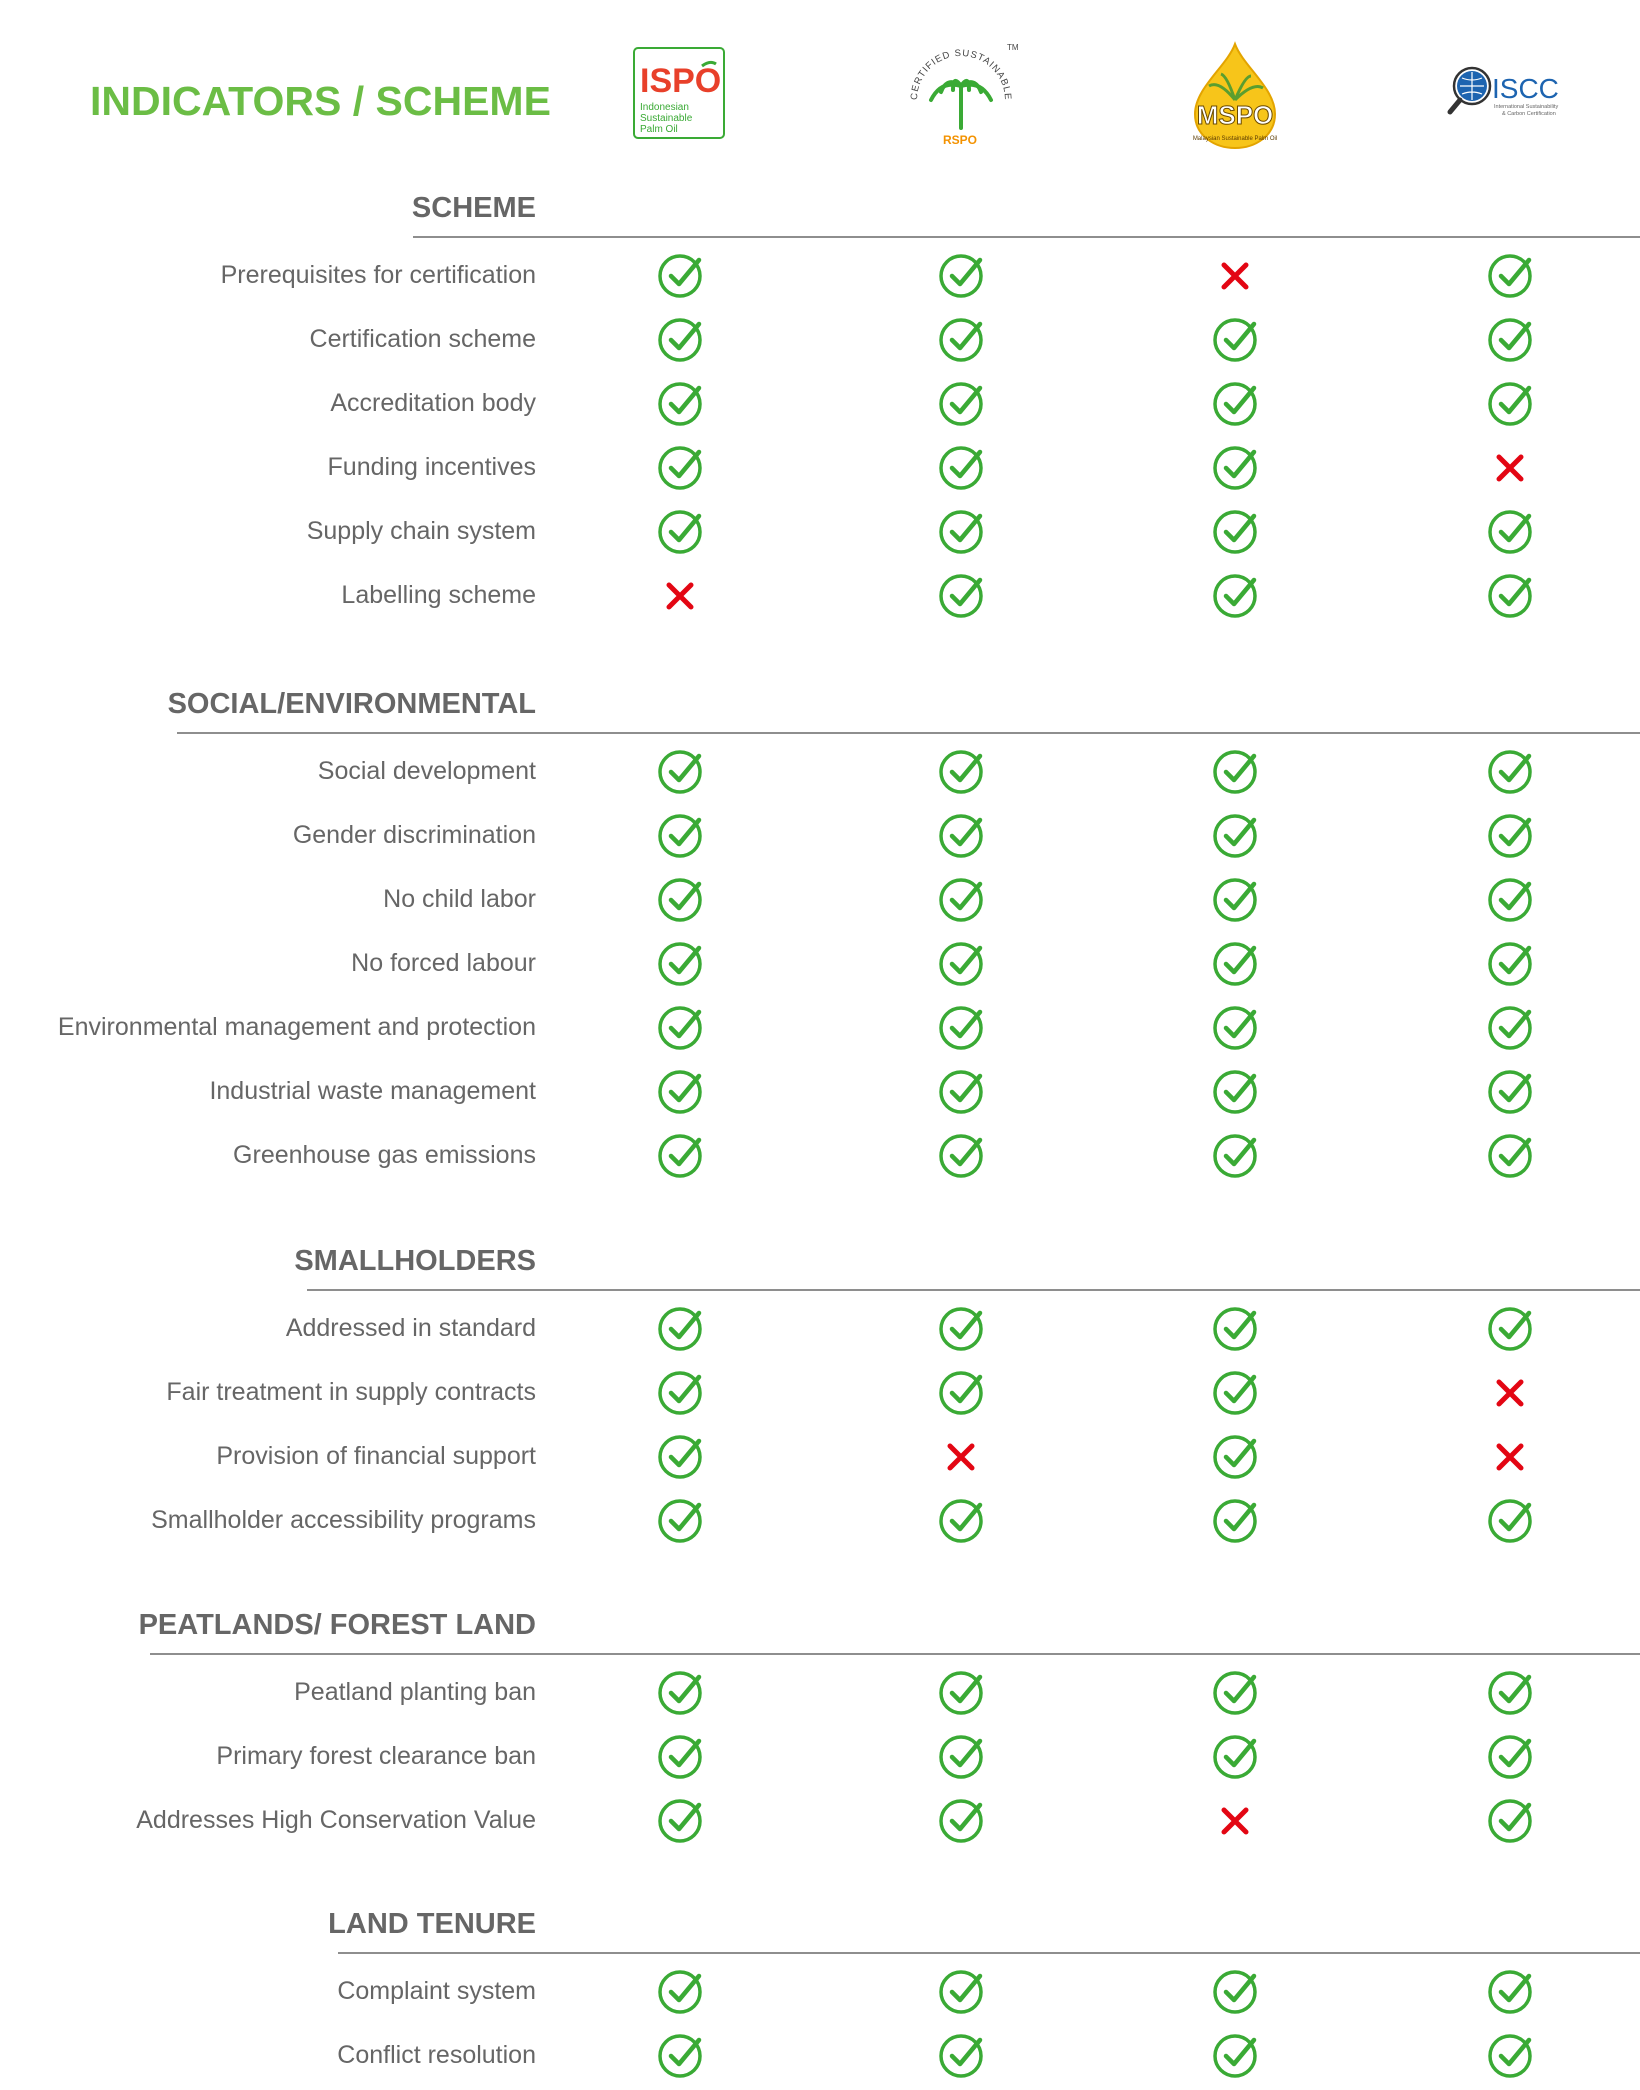  What do you see at coordinates (438, 595) in the screenshot?
I see `row-label: Labelling scheme` at bounding box center [438, 595].